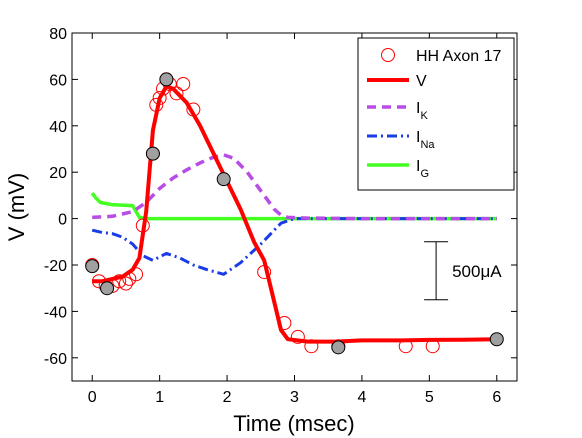 This screenshot has width=582, height=438. Describe the element at coordinates (424, 174) in the screenshot. I see `legend-subscript-IG: G` at that location.